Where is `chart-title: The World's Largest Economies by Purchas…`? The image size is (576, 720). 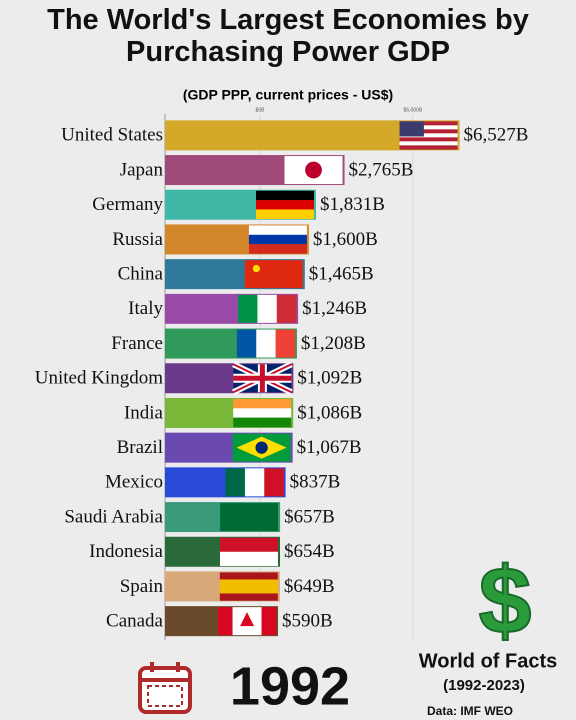 chart-title: The World's Largest Economies by Purchas… is located at coordinates (288, 36).